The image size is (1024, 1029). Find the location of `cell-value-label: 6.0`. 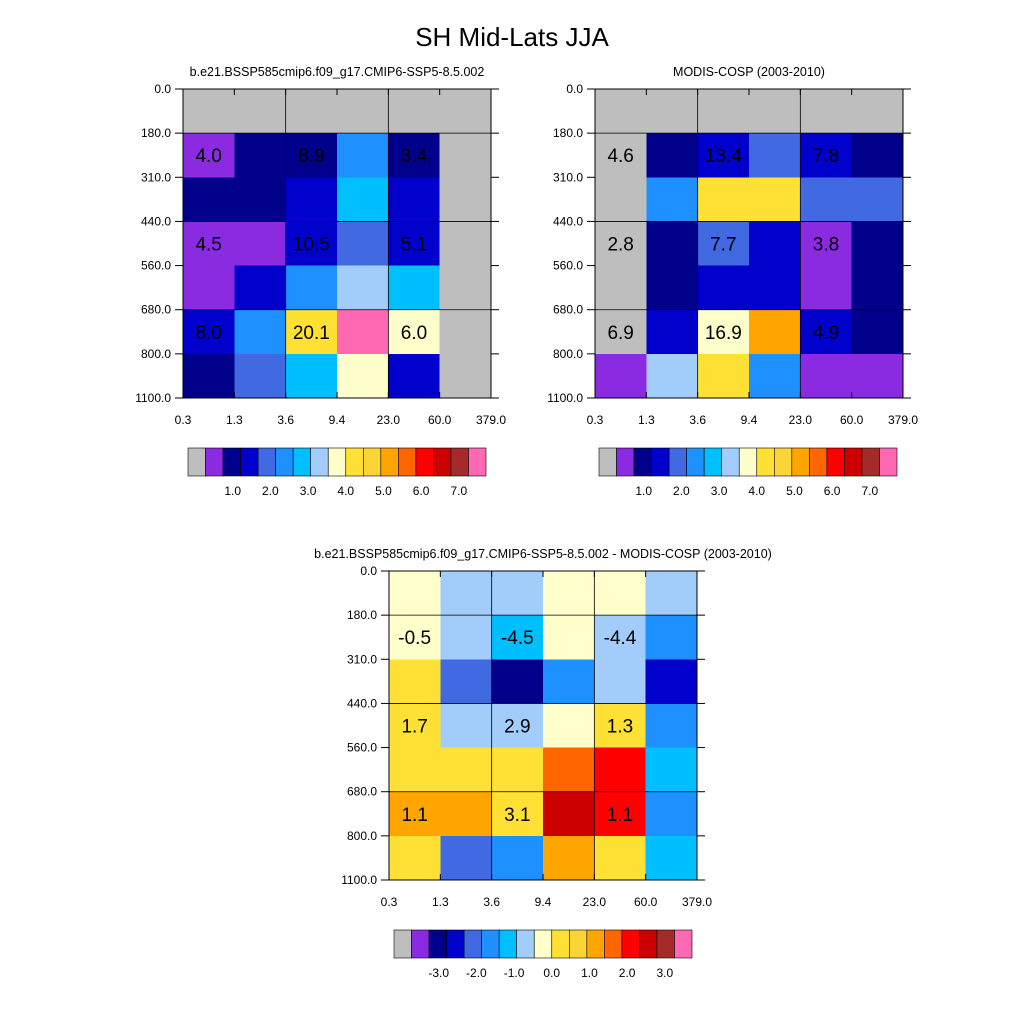

cell-value-label: 6.0 is located at coordinates (414, 333).